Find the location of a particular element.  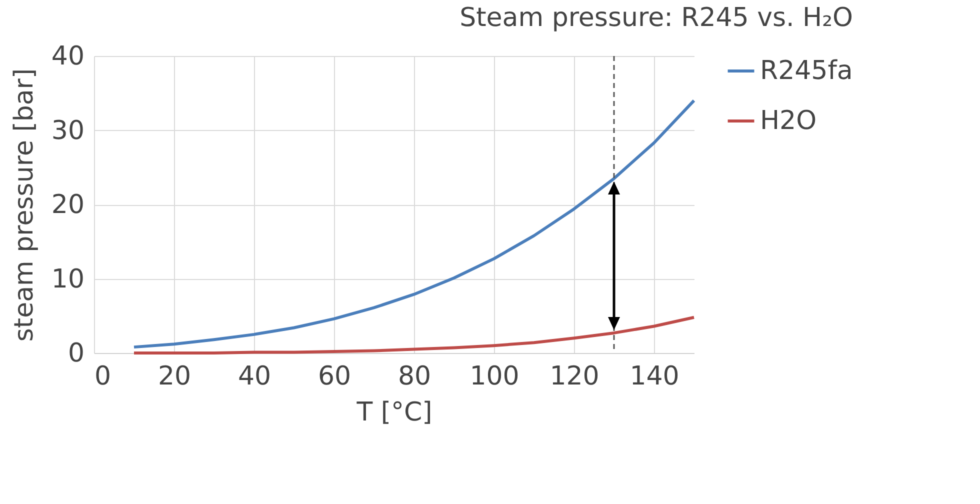

line-series is located at coordinates (414, 335).